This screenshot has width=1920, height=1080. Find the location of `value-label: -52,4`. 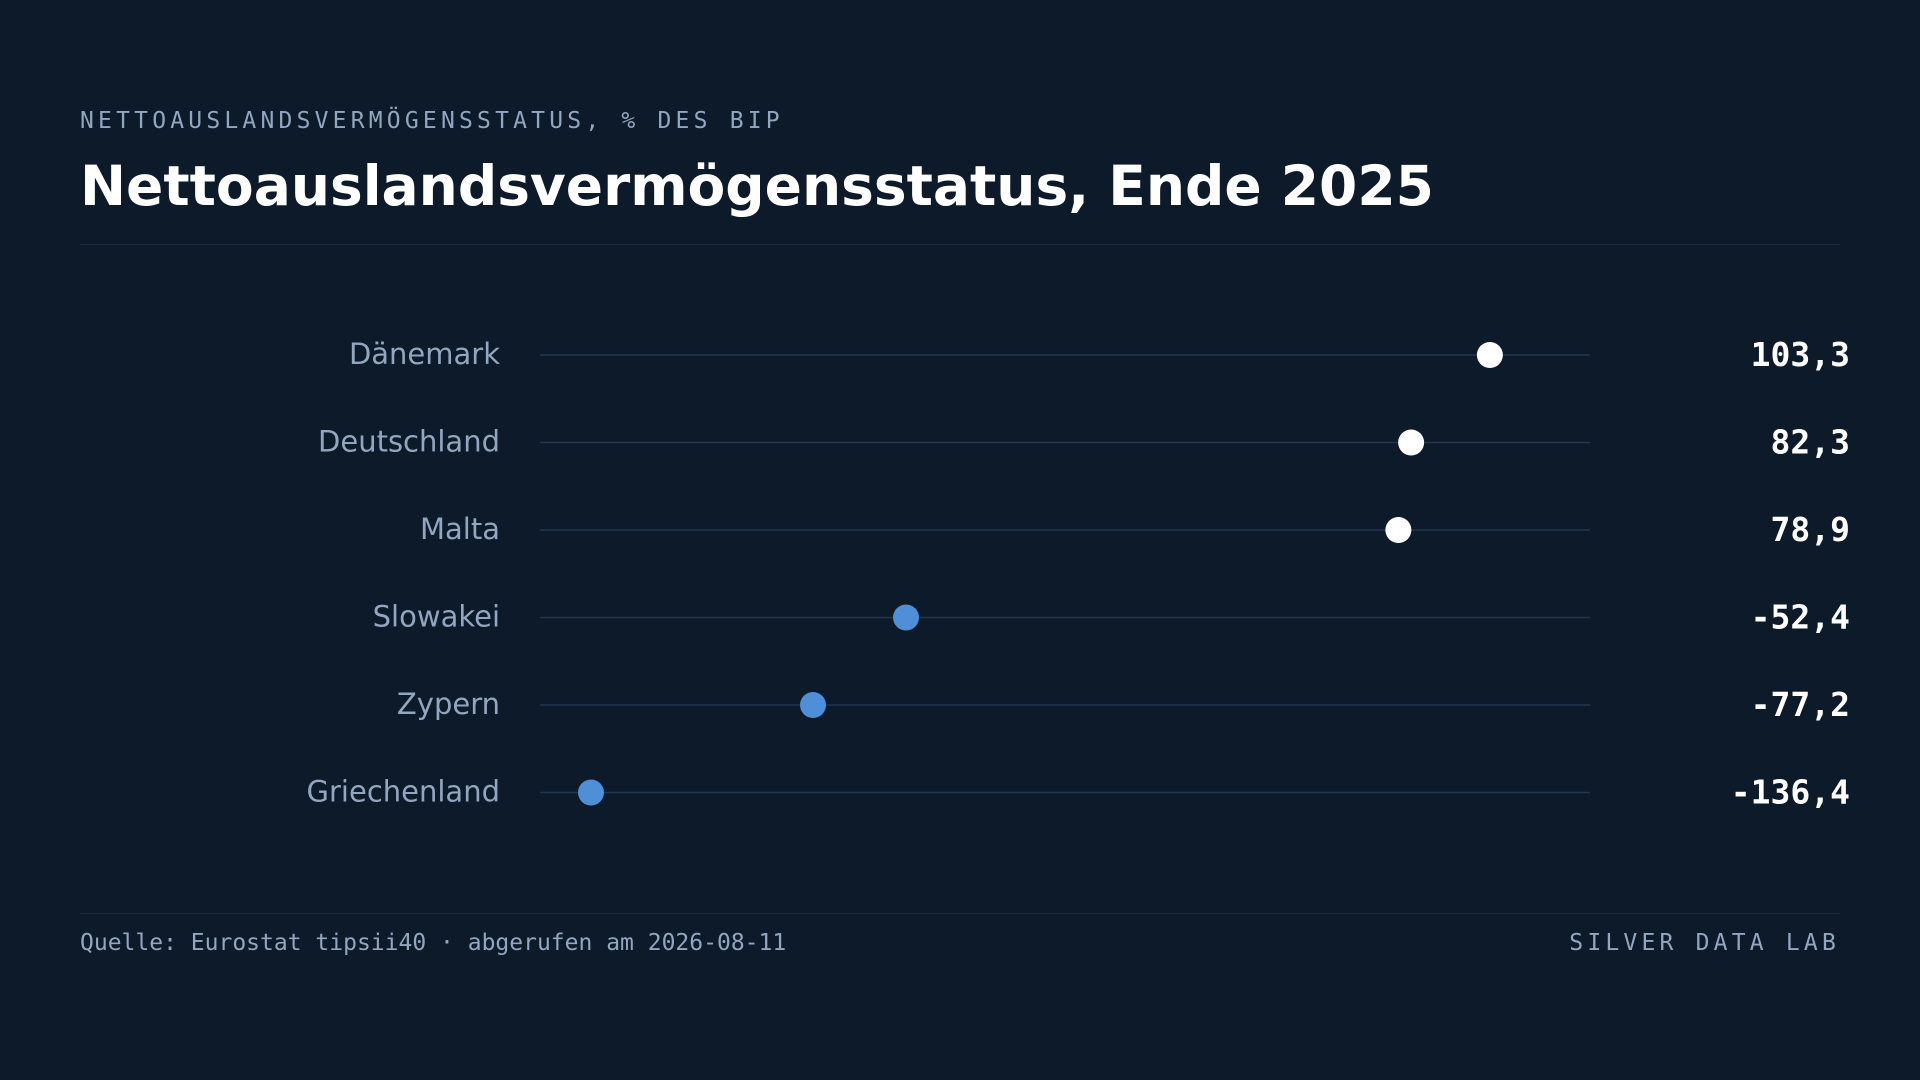

value-label: -52,4 is located at coordinates (1800, 617).